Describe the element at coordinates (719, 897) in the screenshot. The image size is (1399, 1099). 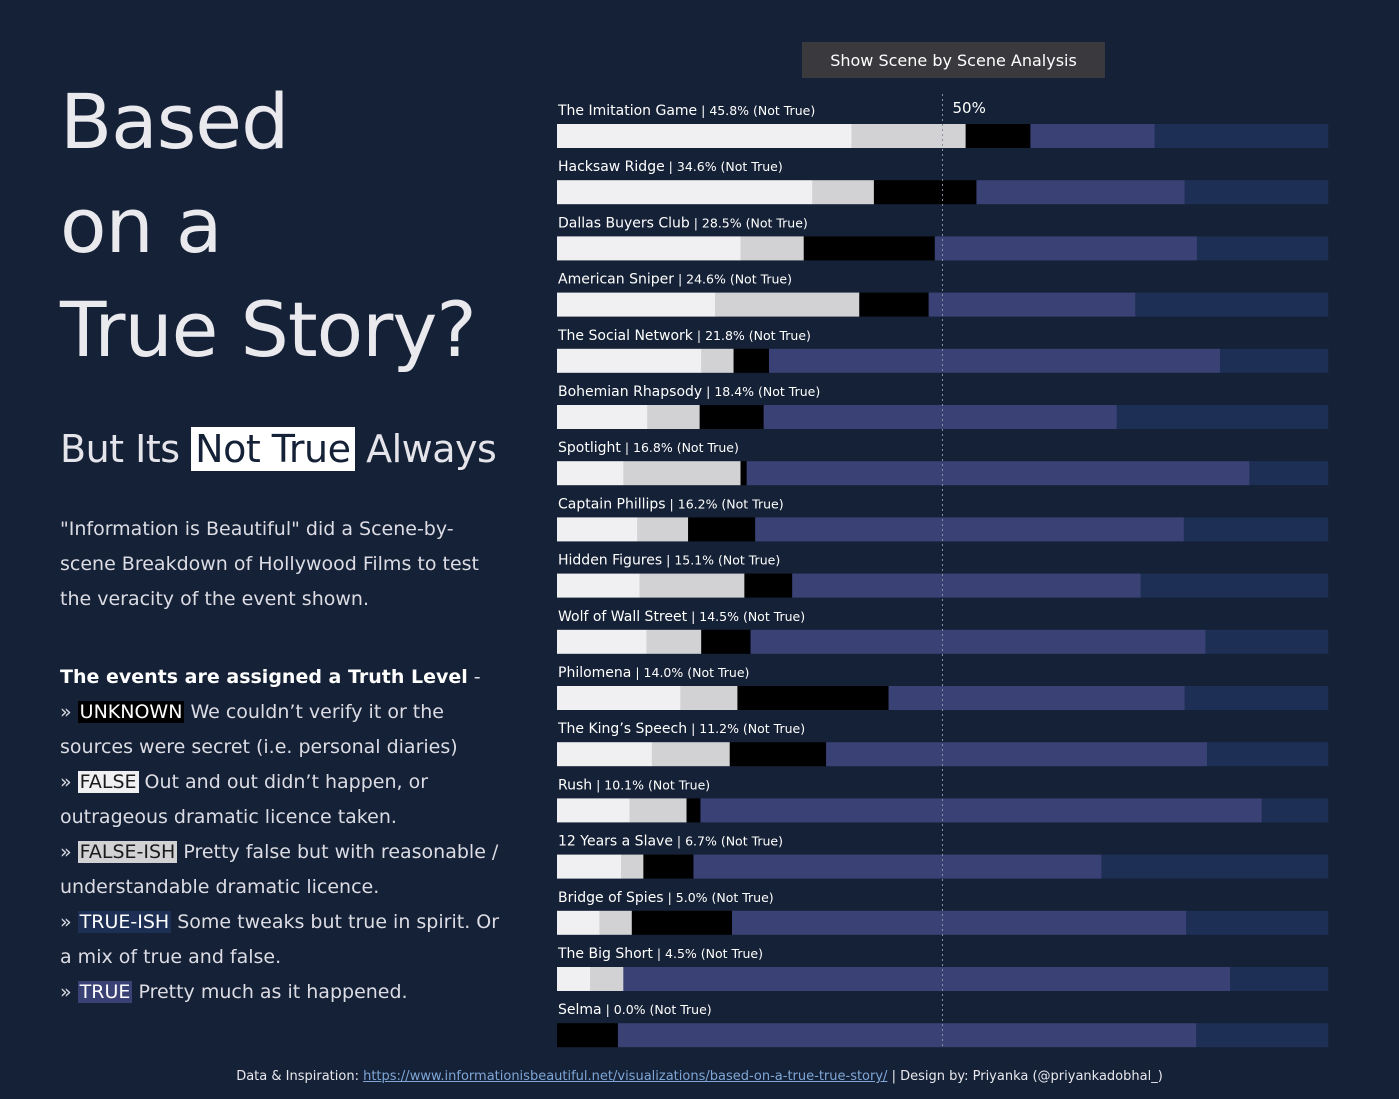
I see `film-percent: | 5.0% (Not True)` at that location.